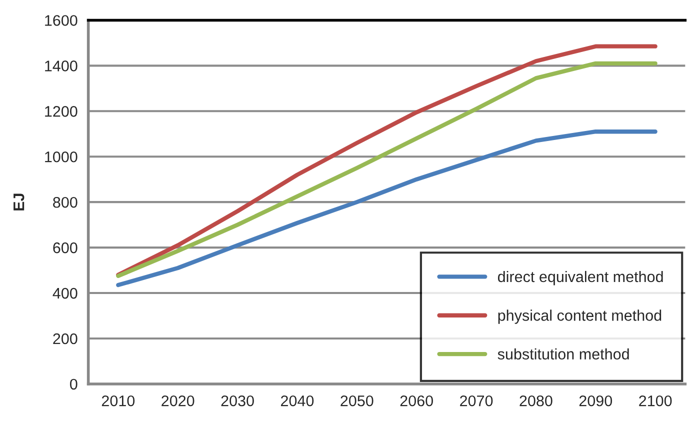 The image size is (690, 421). What do you see at coordinates (580, 278) in the screenshot?
I see `legend-label: direct equivalent method` at bounding box center [580, 278].